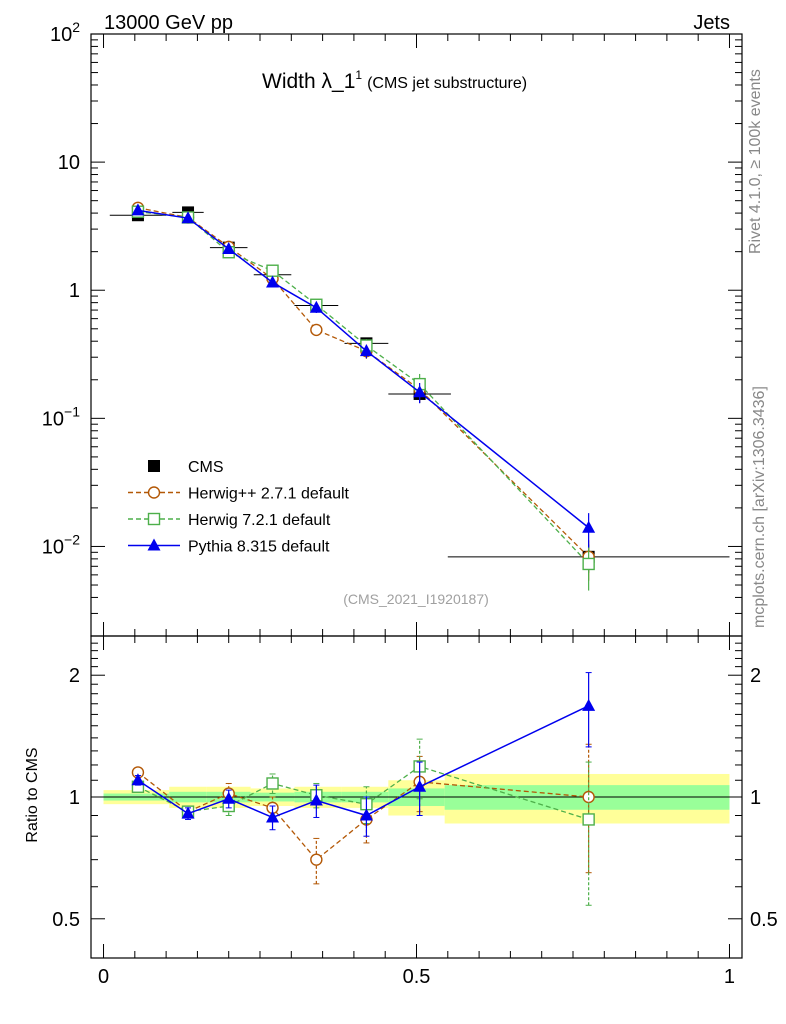 This screenshot has width=786, height=1024. I want to click on x-tick-label: 0, so click(103, 977).